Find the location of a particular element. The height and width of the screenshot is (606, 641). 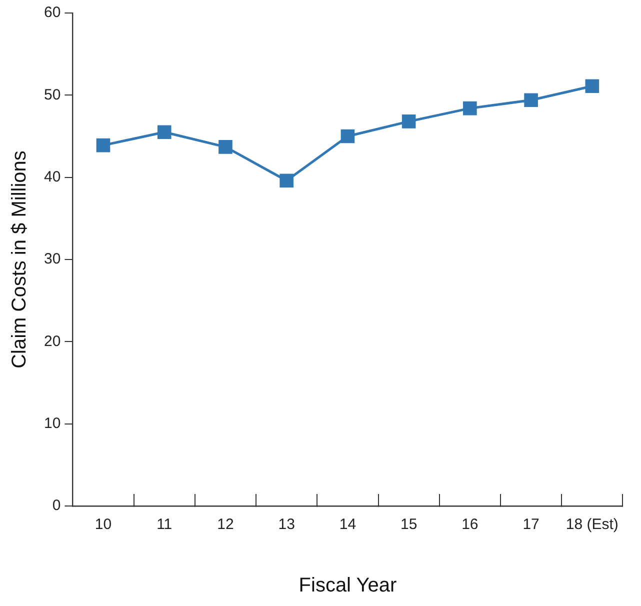

x-tick-label: 13 is located at coordinates (286, 525).